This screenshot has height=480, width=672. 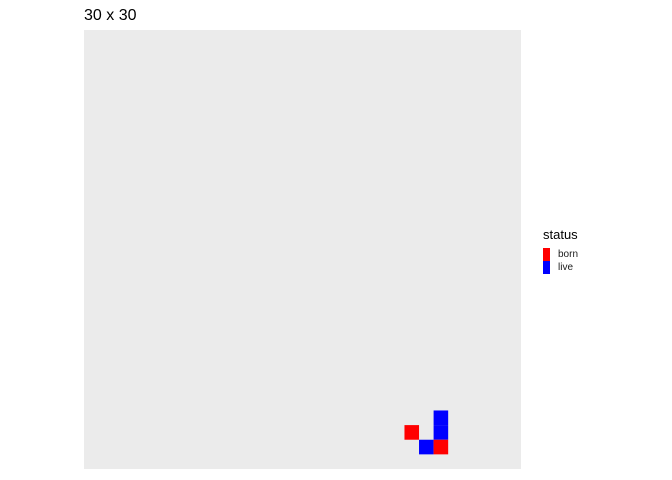 I want to click on legend-key-born, so click(x=546, y=254).